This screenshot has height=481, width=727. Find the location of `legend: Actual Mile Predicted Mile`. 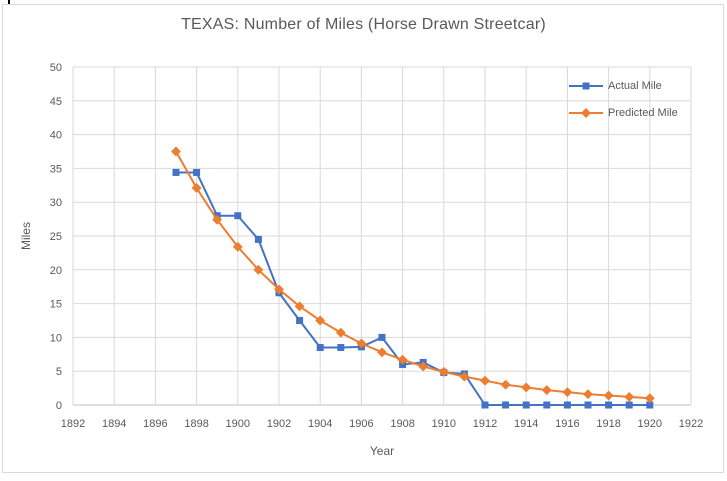

legend: Actual Mile Predicted Mile is located at coordinates (623, 99).